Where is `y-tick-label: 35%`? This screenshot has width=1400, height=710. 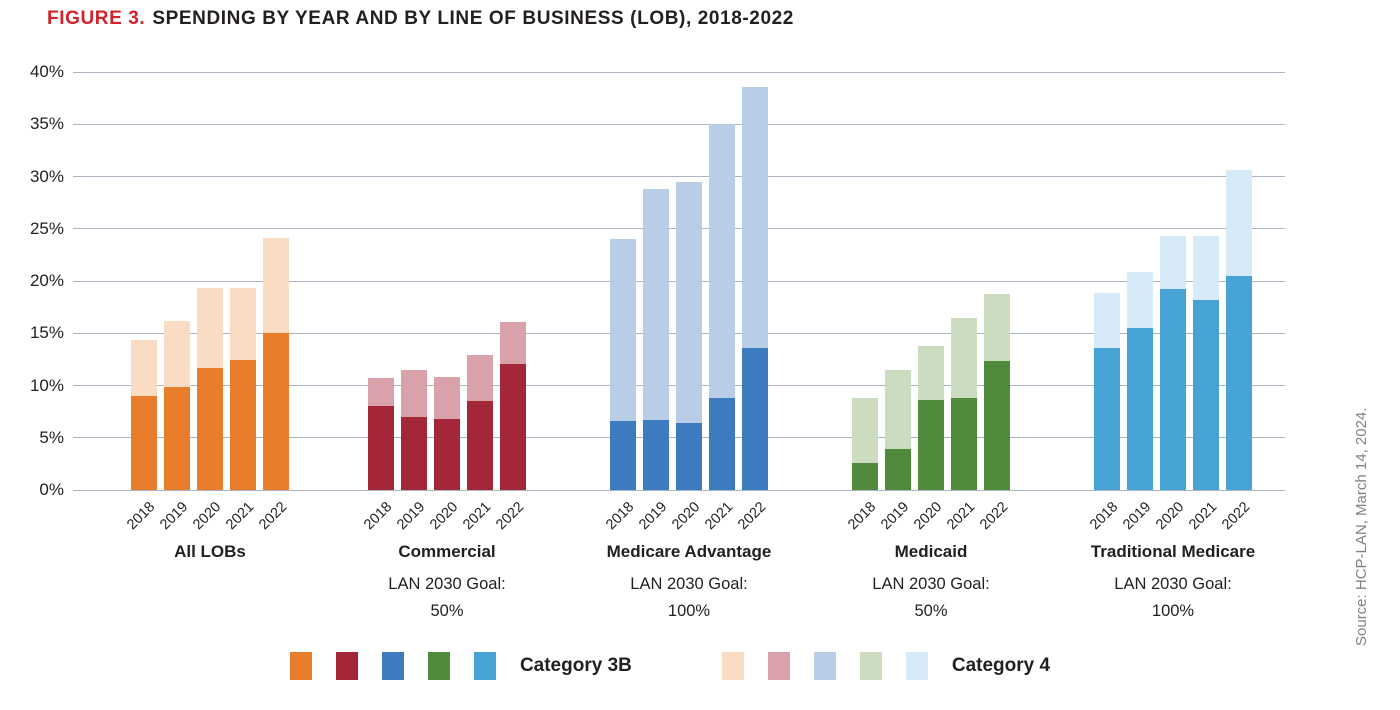 y-tick-label: 35% is located at coordinates (46, 124).